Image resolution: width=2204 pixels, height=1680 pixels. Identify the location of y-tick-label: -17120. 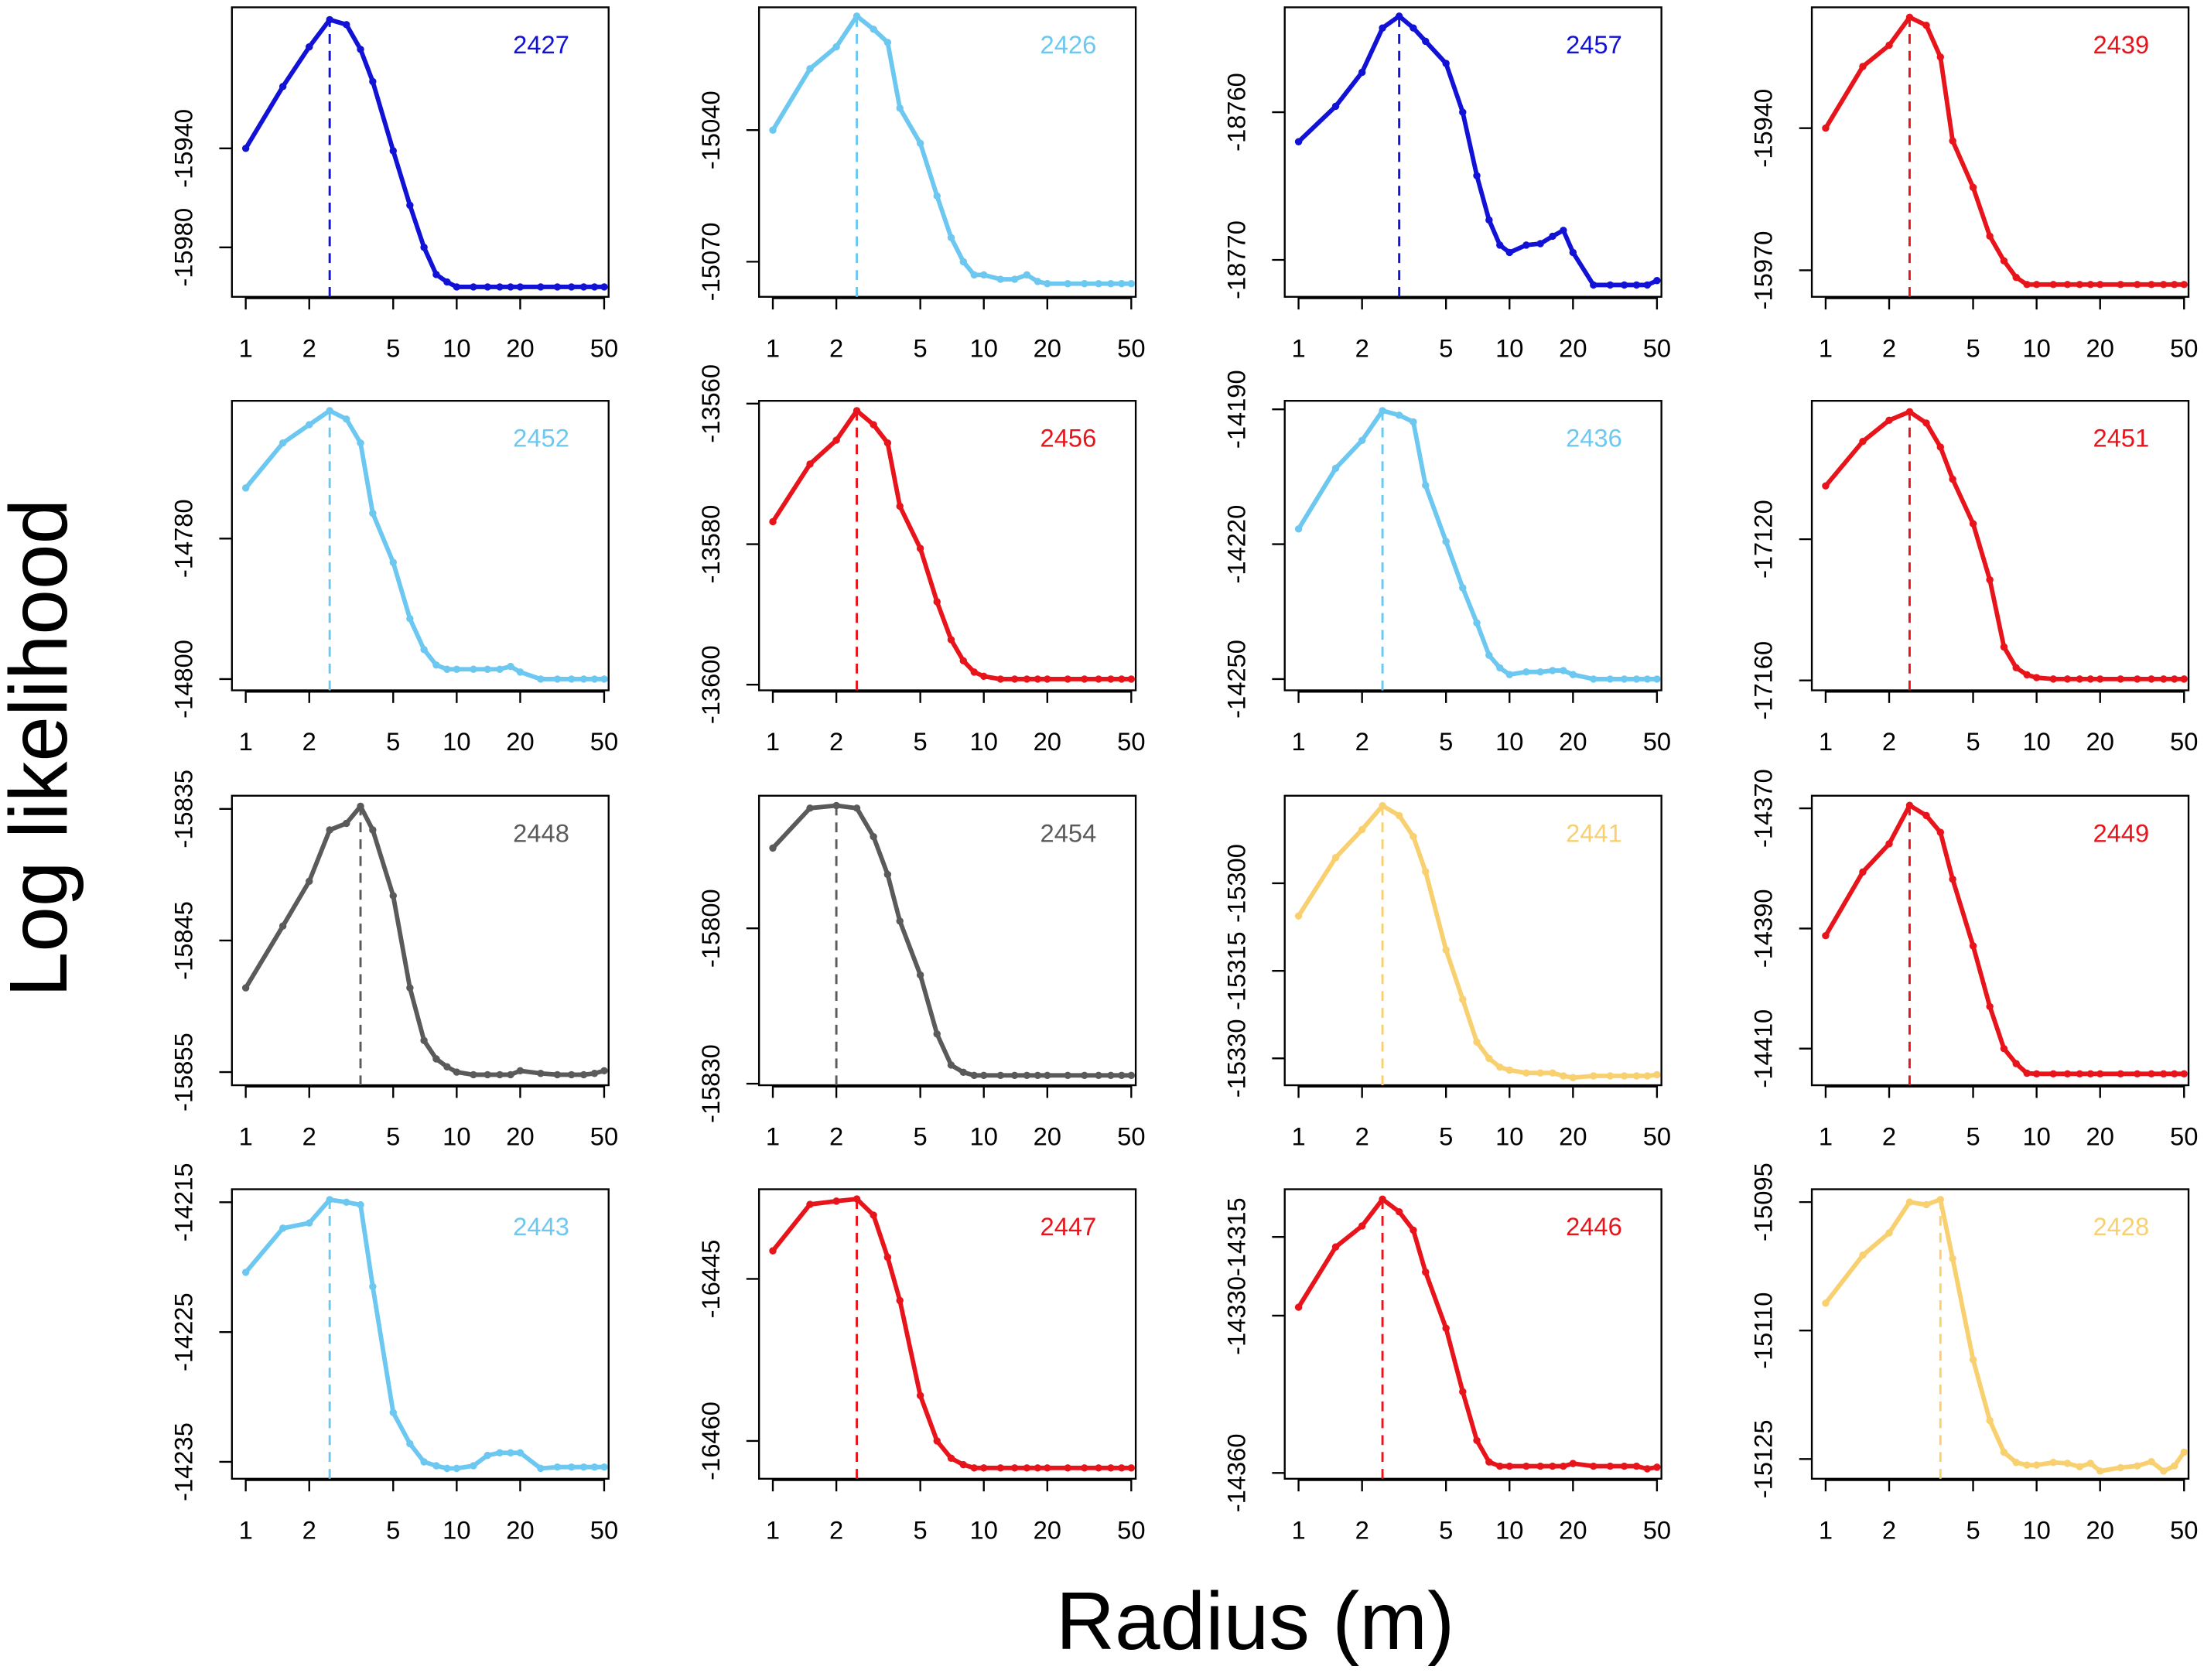
(1764, 539).